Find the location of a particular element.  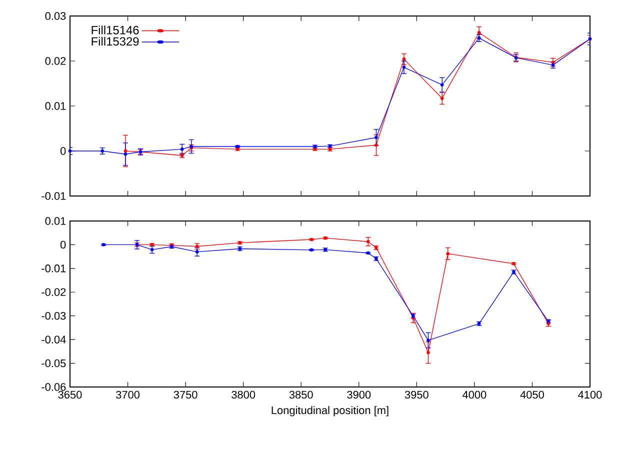

x-tick-label: 3950 is located at coordinates (416, 394).